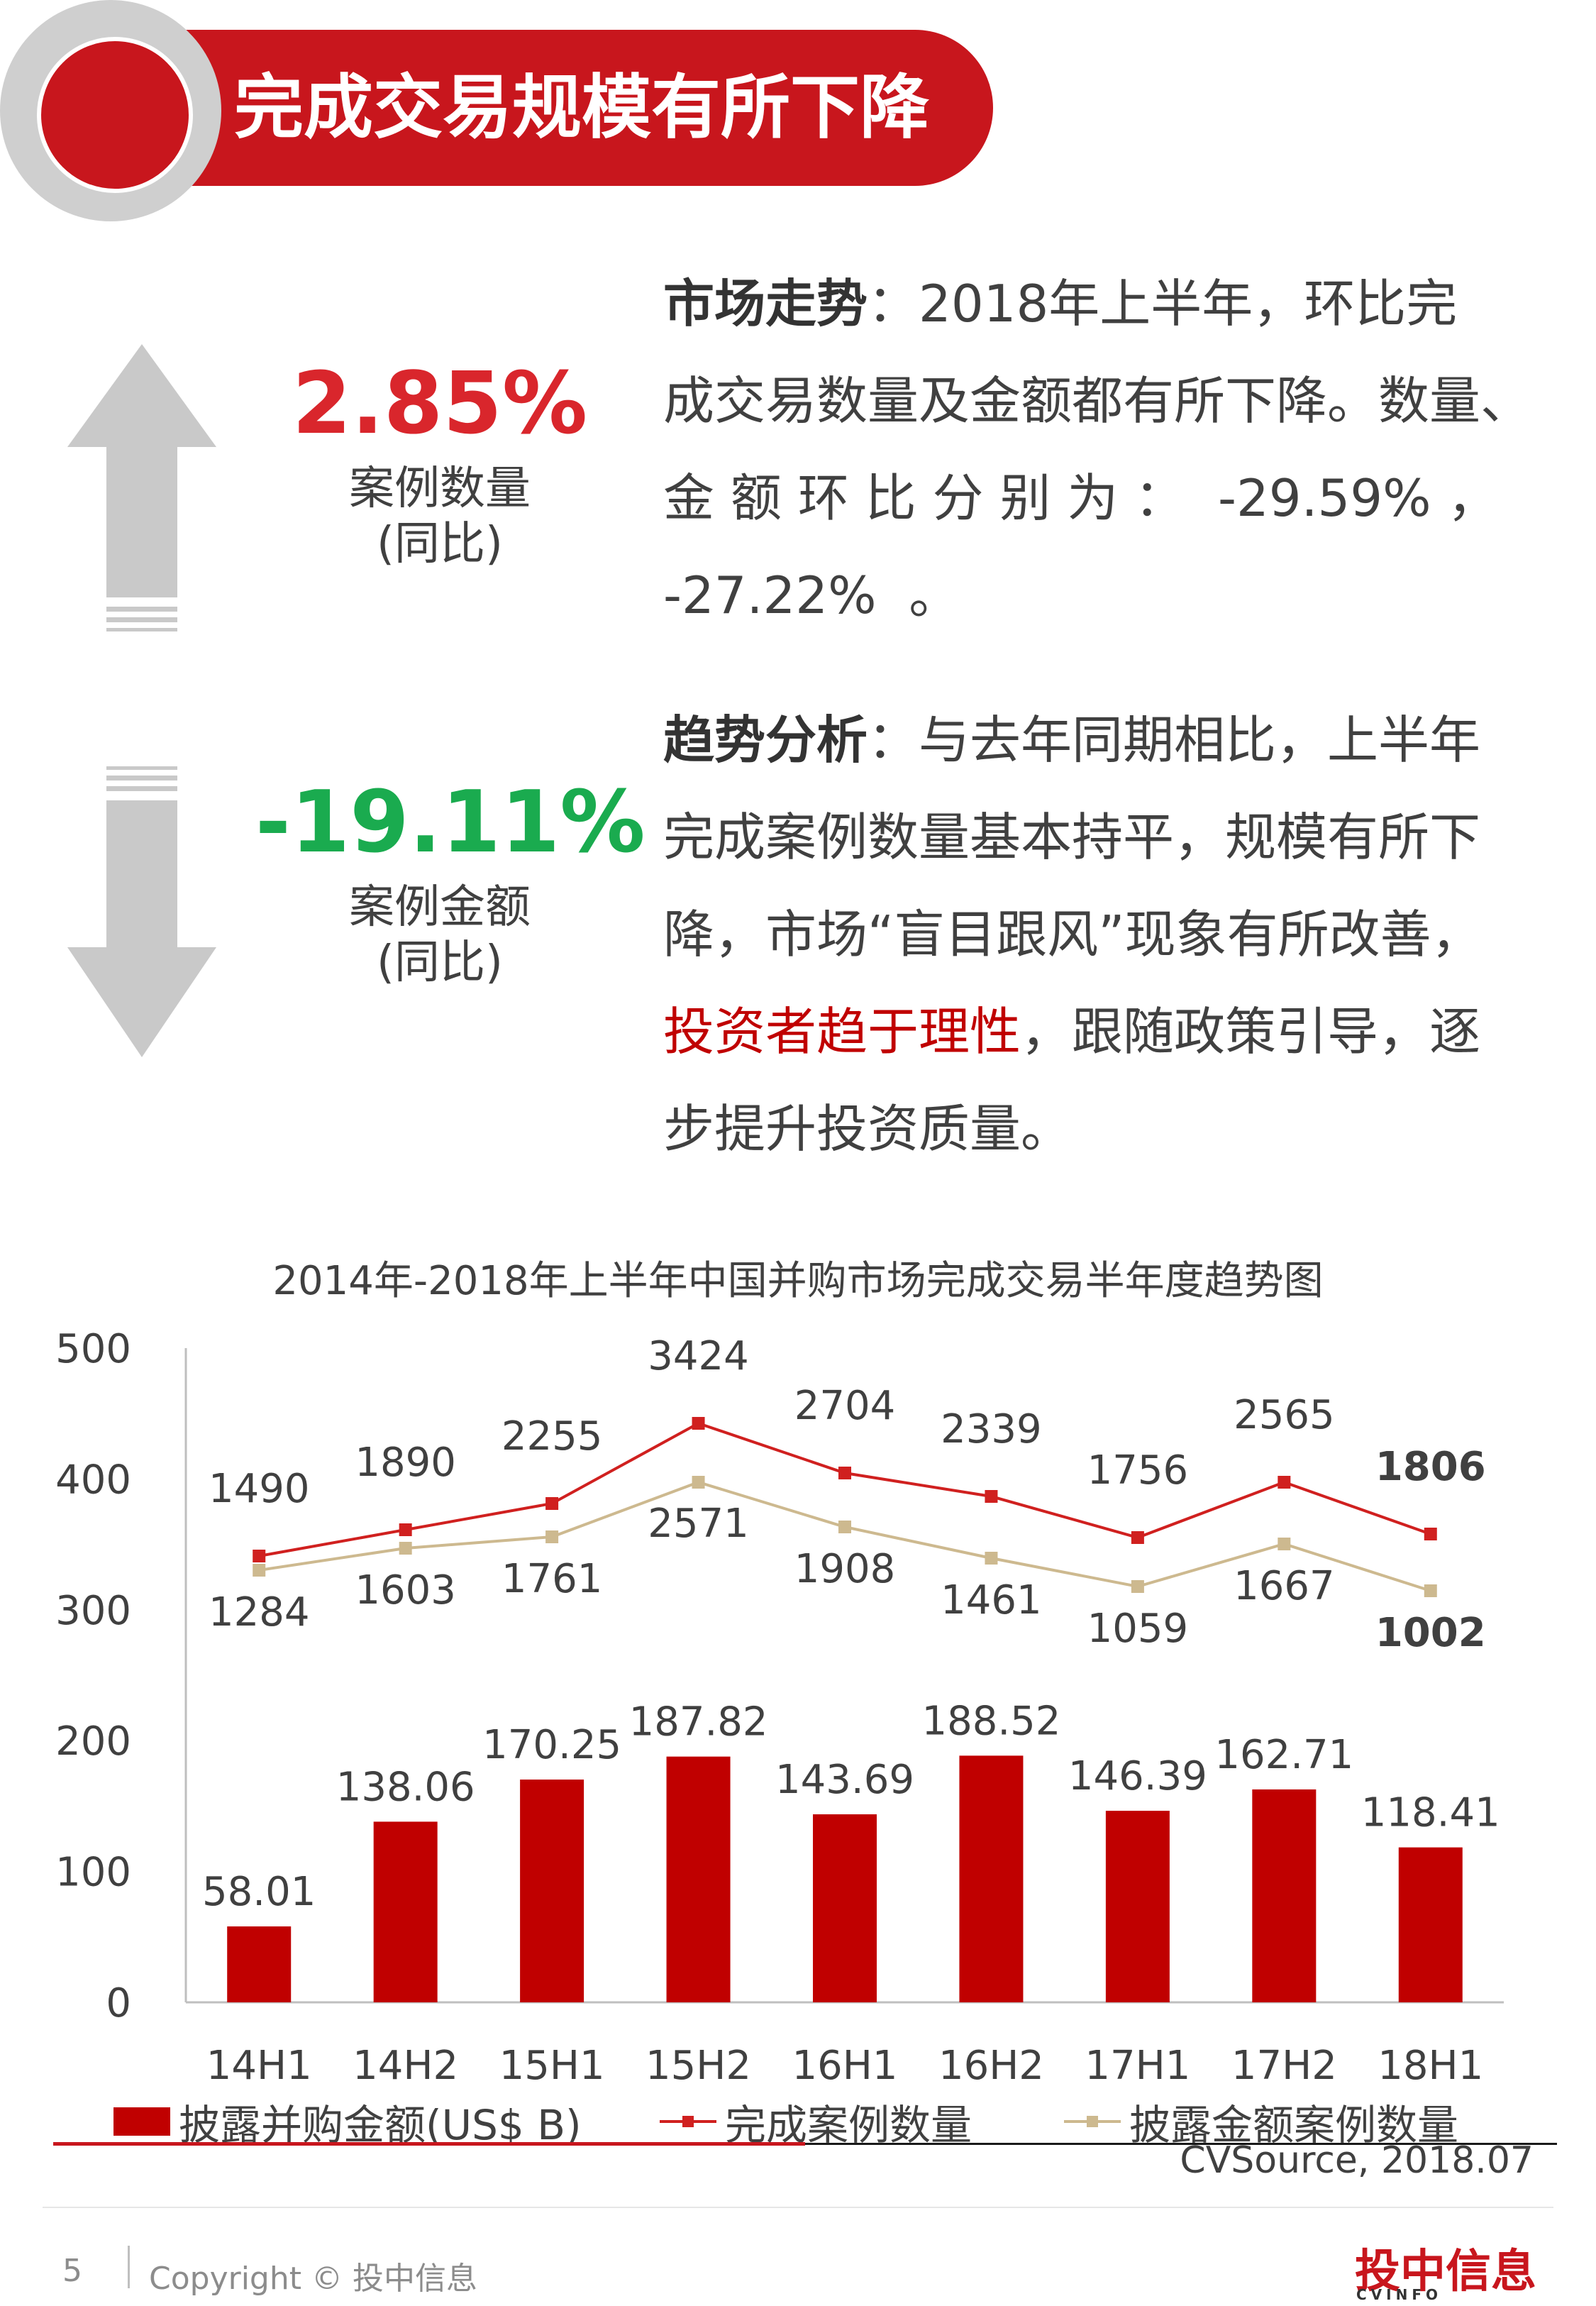  Describe the element at coordinates (1138, 1470) in the screenshot. I see `deal-count-data-label: 1756` at that location.